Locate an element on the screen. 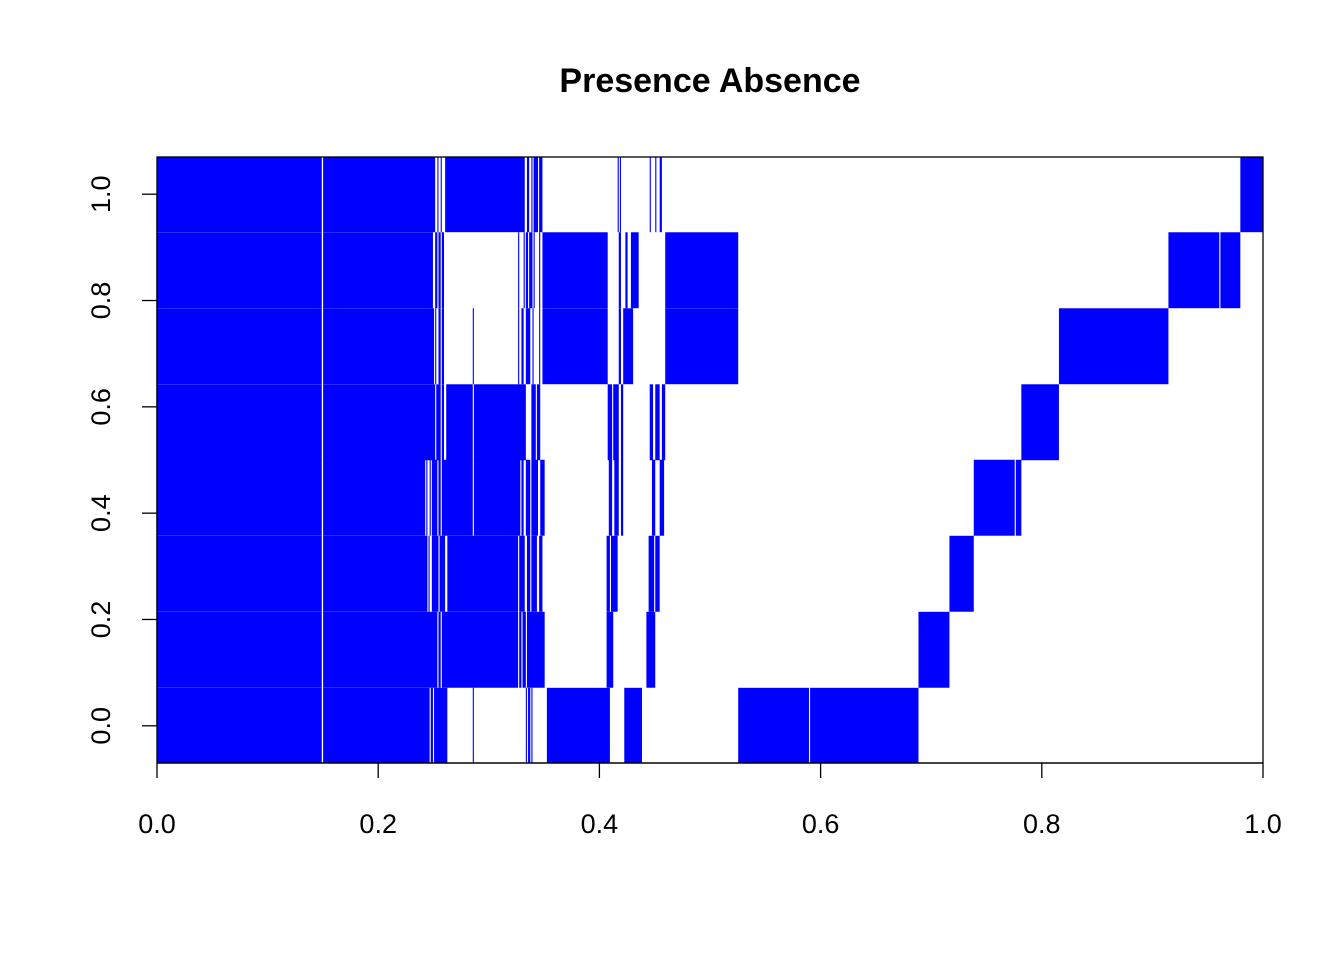 This screenshot has width=1344, height=960. y-tick-label: 1.0 is located at coordinates (101, 194).